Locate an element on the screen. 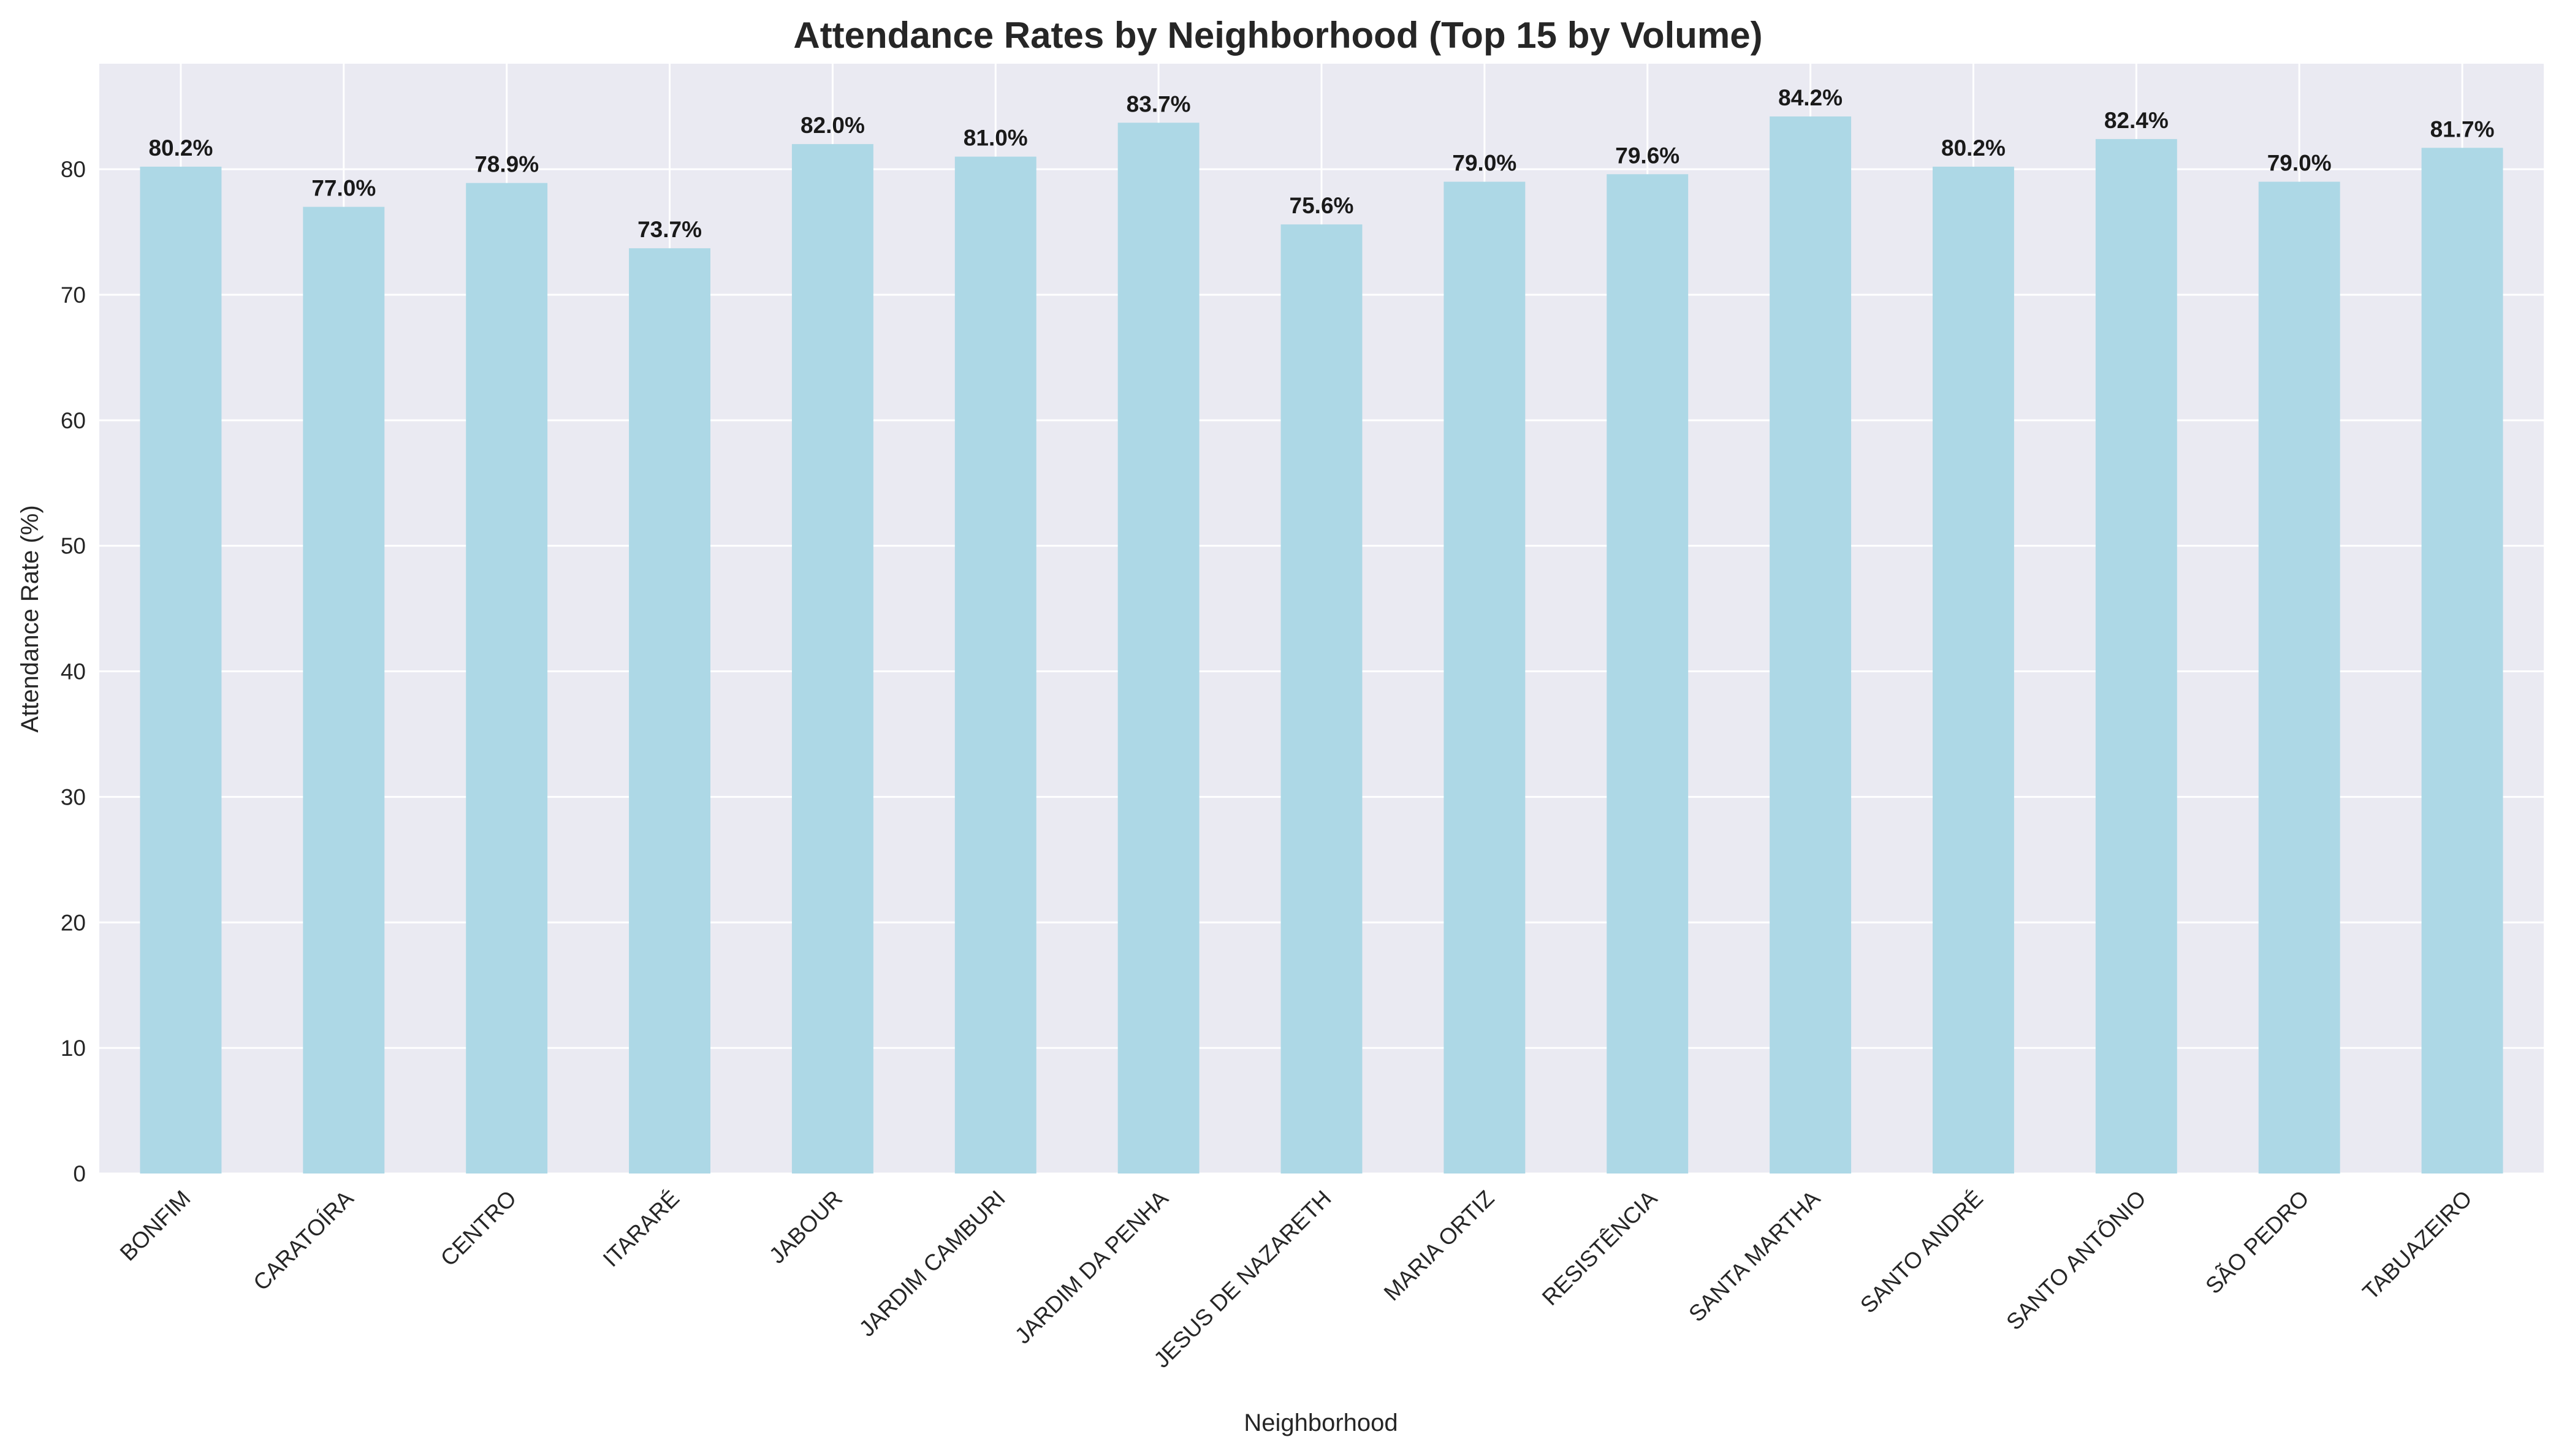  data-label: 82.4% is located at coordinates (2136, 120).